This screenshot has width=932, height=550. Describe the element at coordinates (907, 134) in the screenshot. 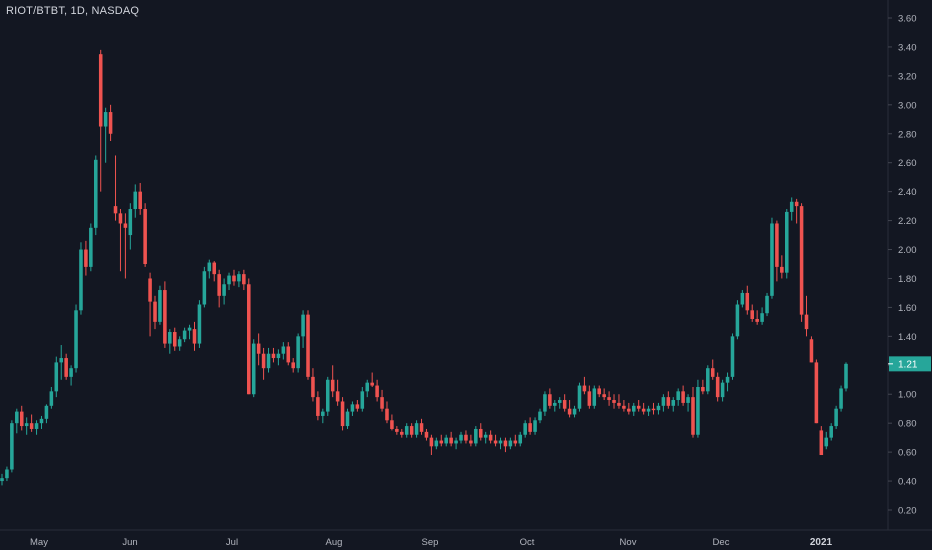

I see `price-tick-label: 2.80` at that location.